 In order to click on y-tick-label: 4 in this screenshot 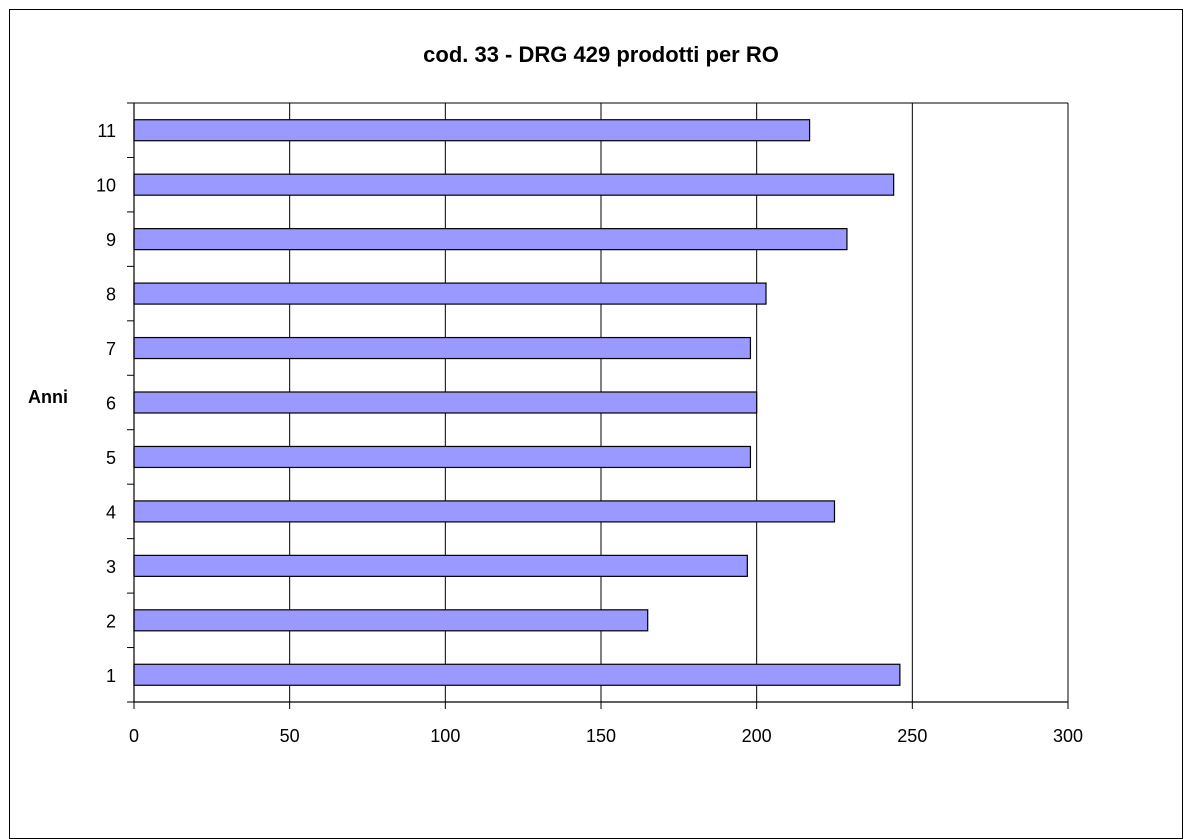, I will do `click(111, 512)`.